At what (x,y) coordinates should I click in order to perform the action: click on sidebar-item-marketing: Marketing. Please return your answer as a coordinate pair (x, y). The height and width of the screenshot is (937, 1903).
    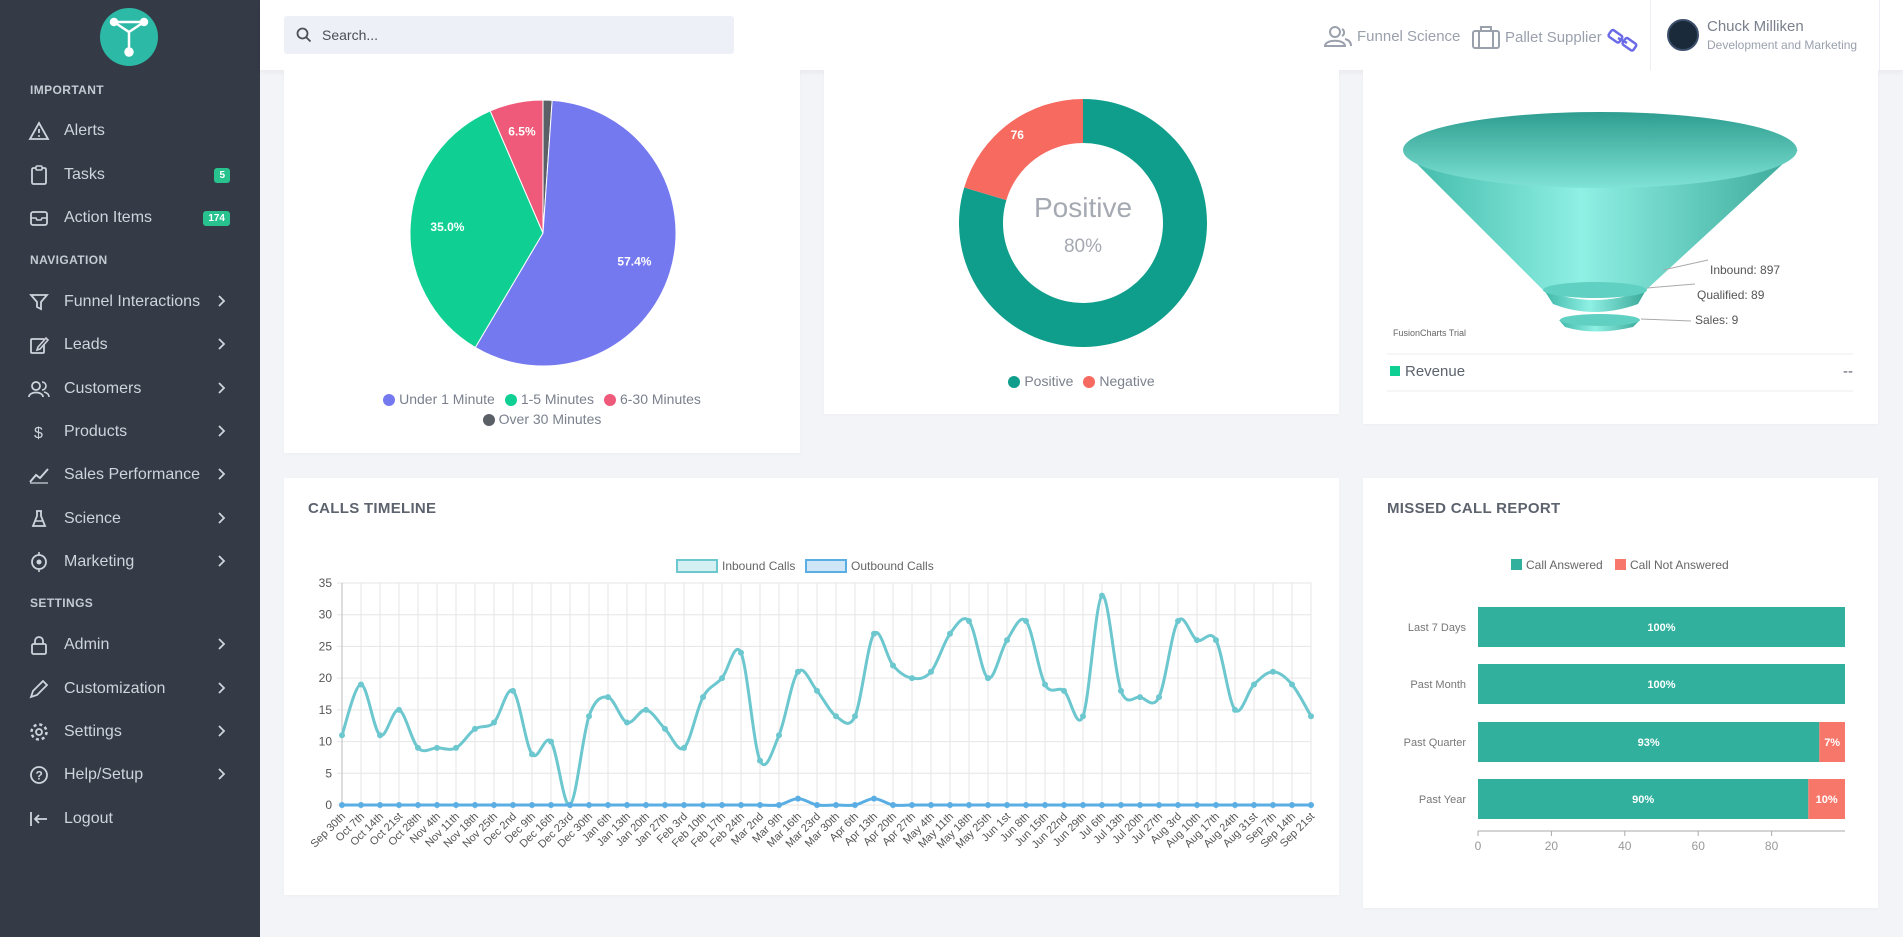
    Looking at the image, I should click on (130, 562).